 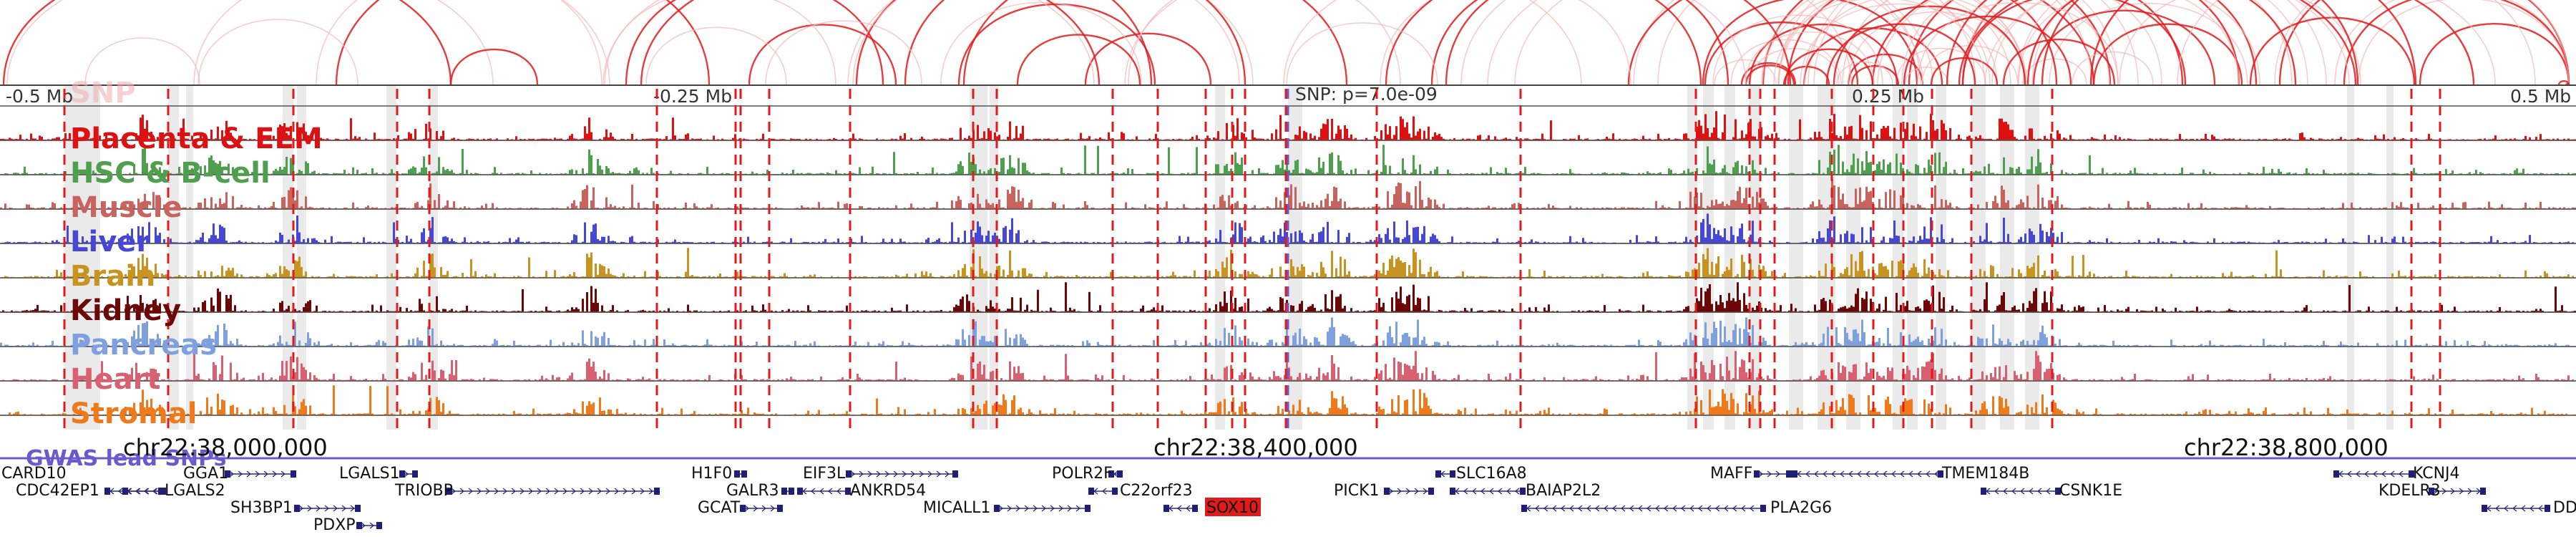 What do you see at coordinates (126, 207) in the screenshot?
I see `track-label-muscle: Muscle` at bounding box center [126, 207].